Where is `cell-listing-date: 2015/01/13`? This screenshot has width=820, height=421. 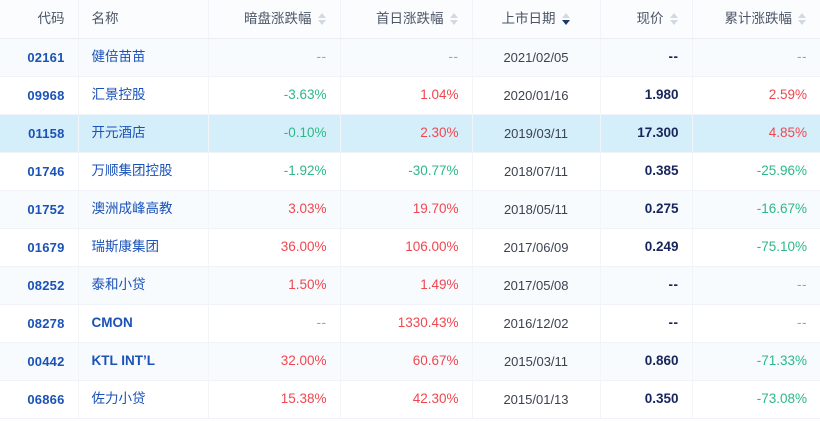 cell-listing-date: 2015/01/13 is located at coordinates (536, 399).